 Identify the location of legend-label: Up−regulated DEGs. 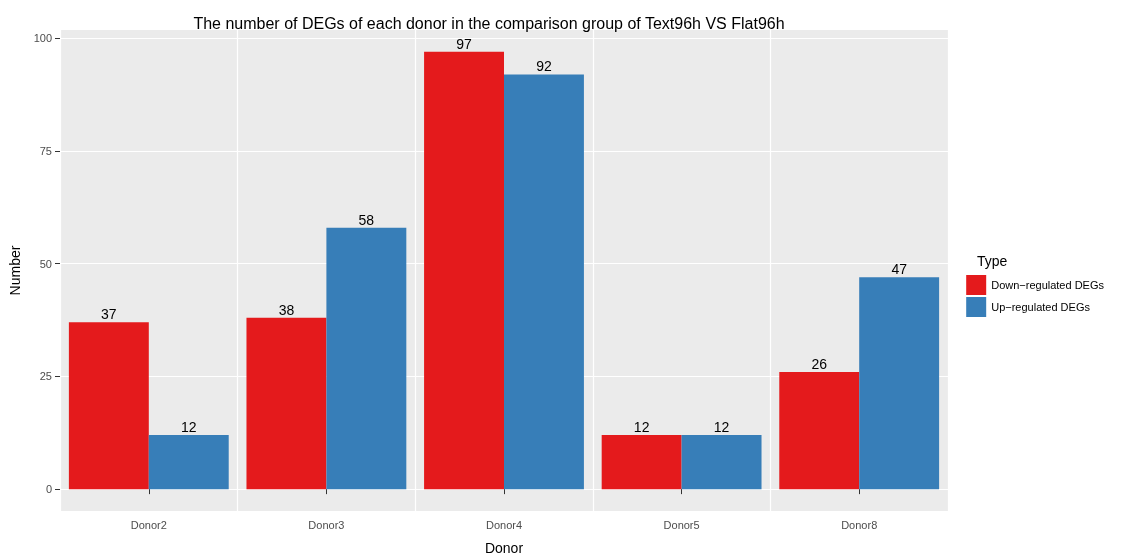
(1041, 307).